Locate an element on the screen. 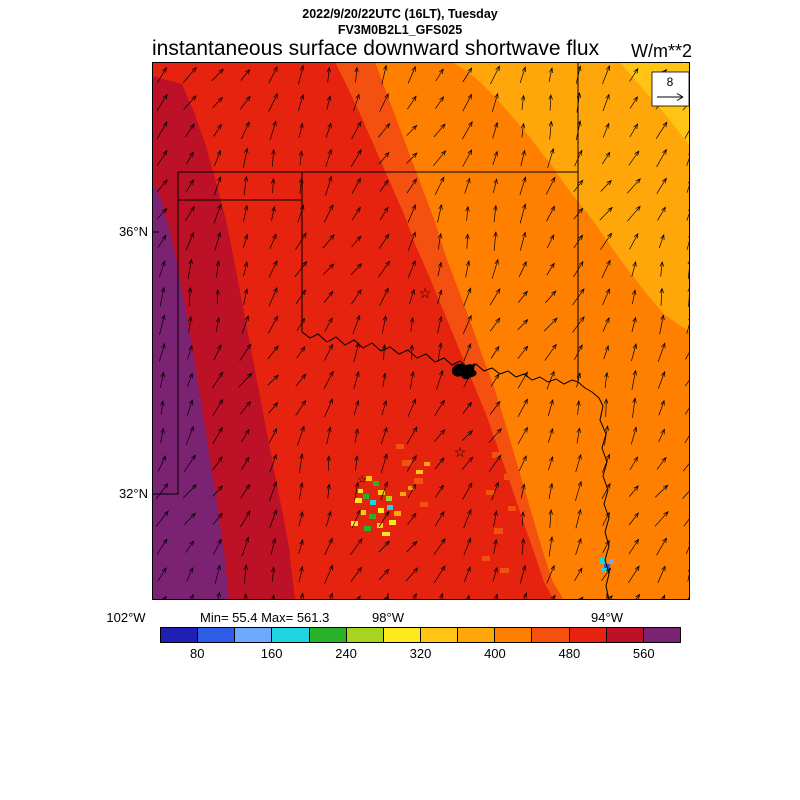  reference-arrow-icon is located at coordinates (670, 97).